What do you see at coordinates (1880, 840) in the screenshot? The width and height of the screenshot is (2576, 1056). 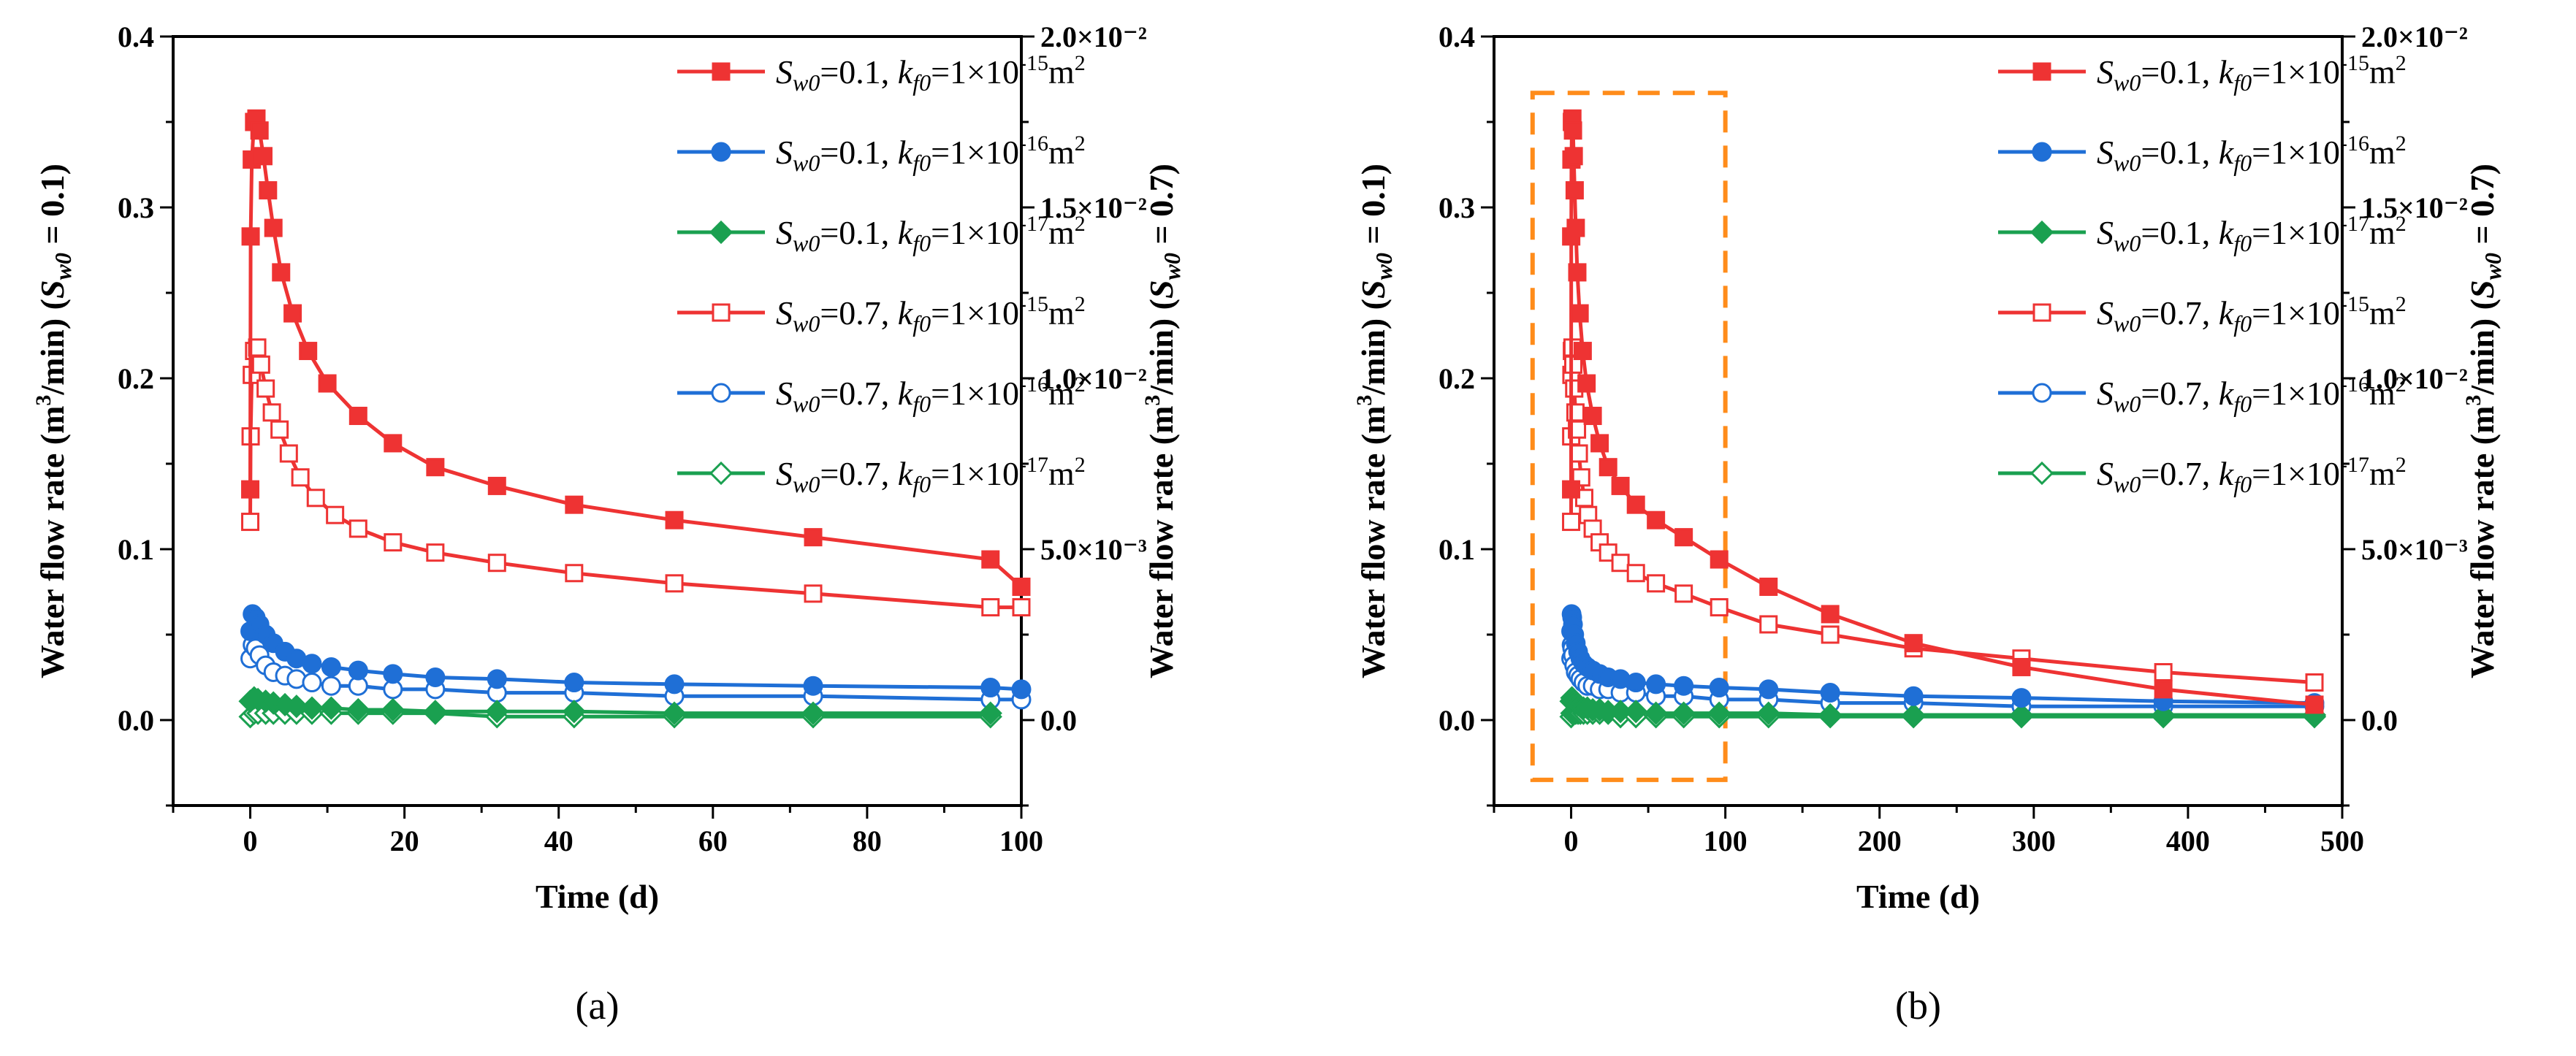 I see `x-tick-label: 200` at bounding box center [1880, 840].